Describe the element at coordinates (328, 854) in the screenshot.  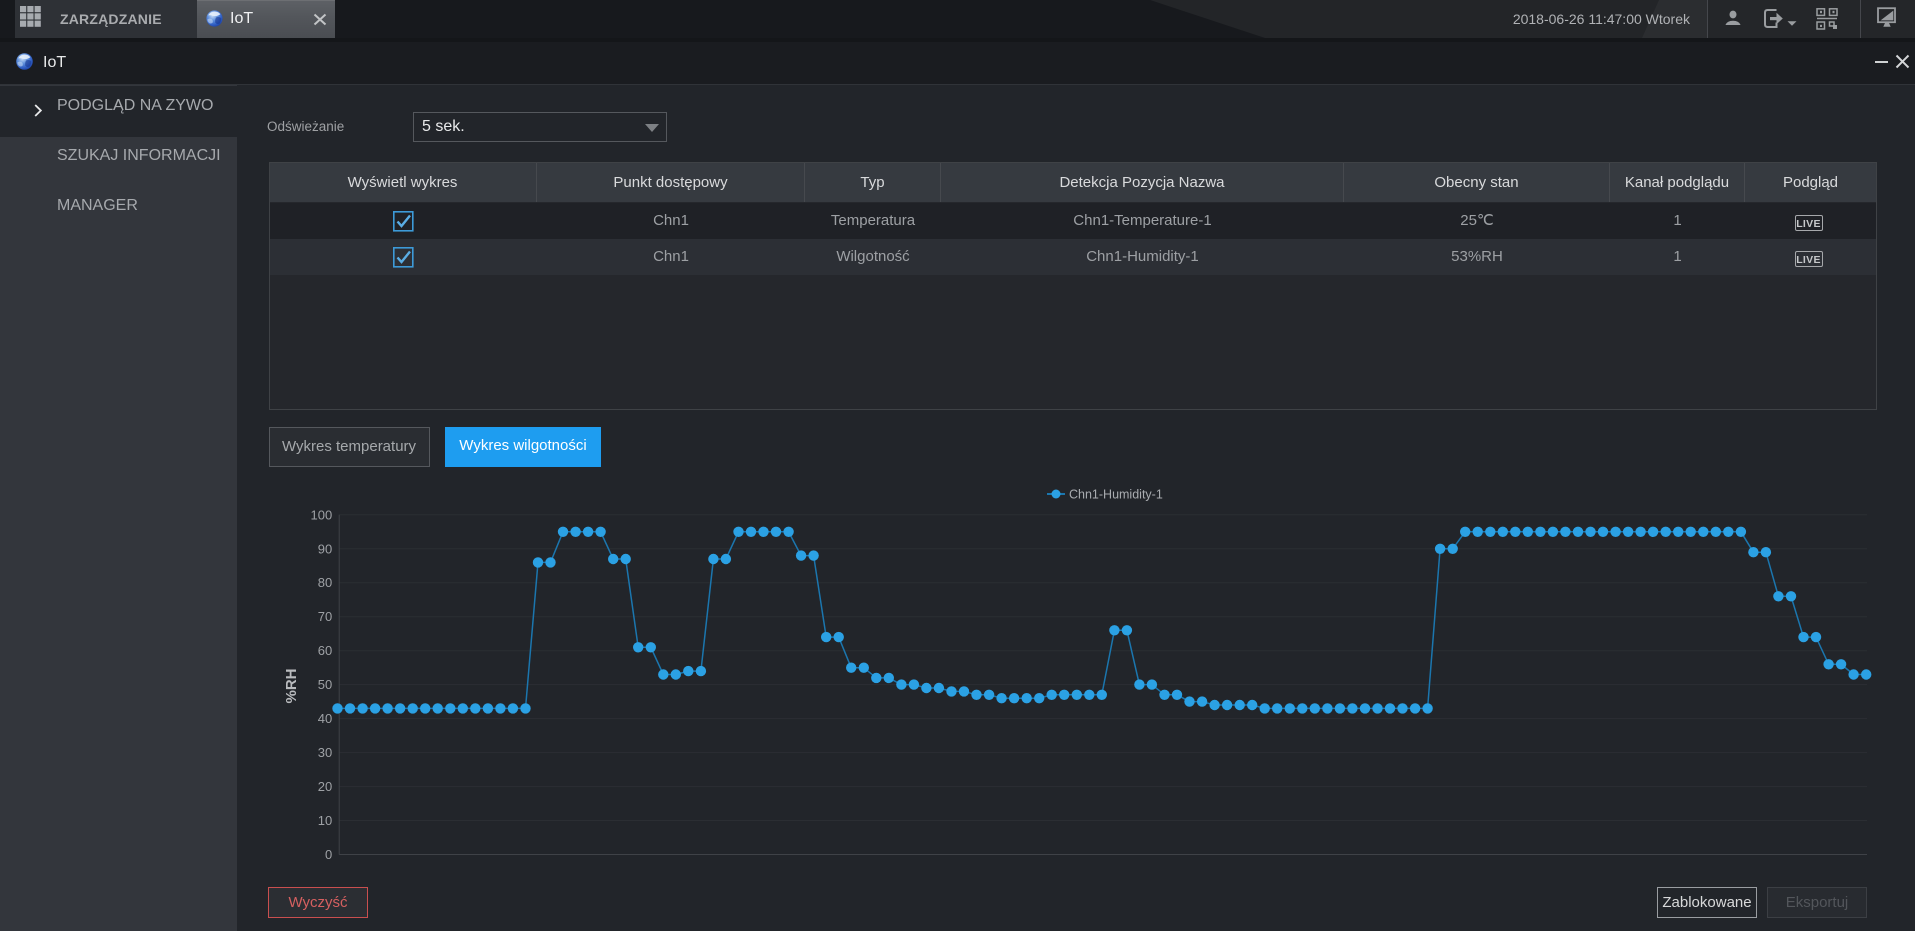
I see `svg-text: 0` at that location.